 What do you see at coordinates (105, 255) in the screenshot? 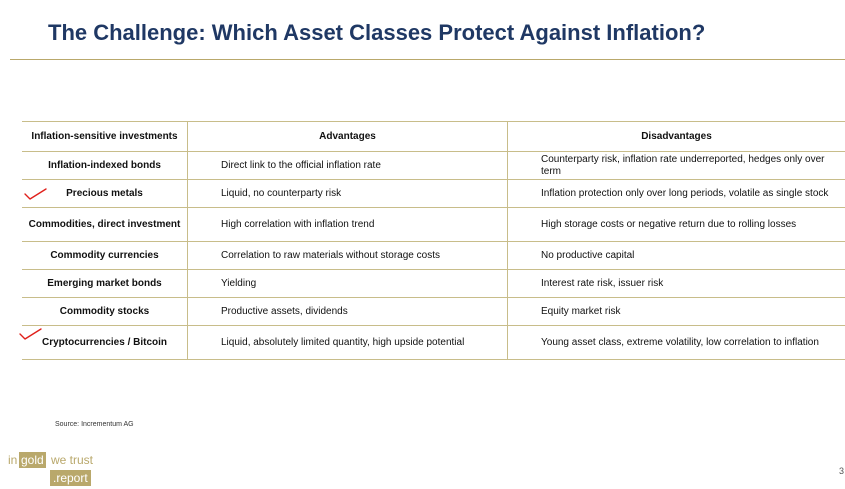
I see `investment-cell: Commodity currencies` at bounding box center [105, 255].